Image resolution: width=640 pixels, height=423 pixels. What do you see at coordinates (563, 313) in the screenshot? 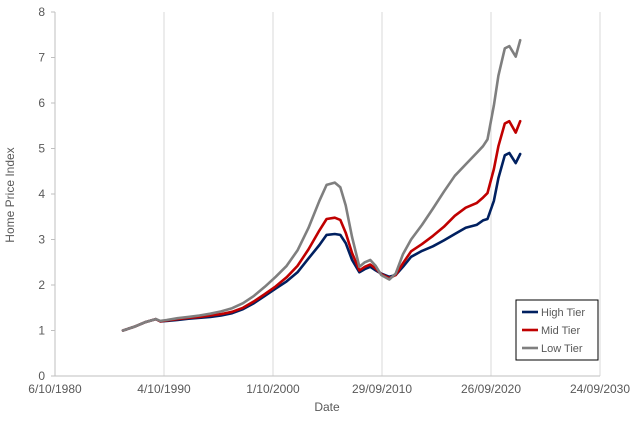
I see `legend-label: High Tier` at bounding box center [563, 313].